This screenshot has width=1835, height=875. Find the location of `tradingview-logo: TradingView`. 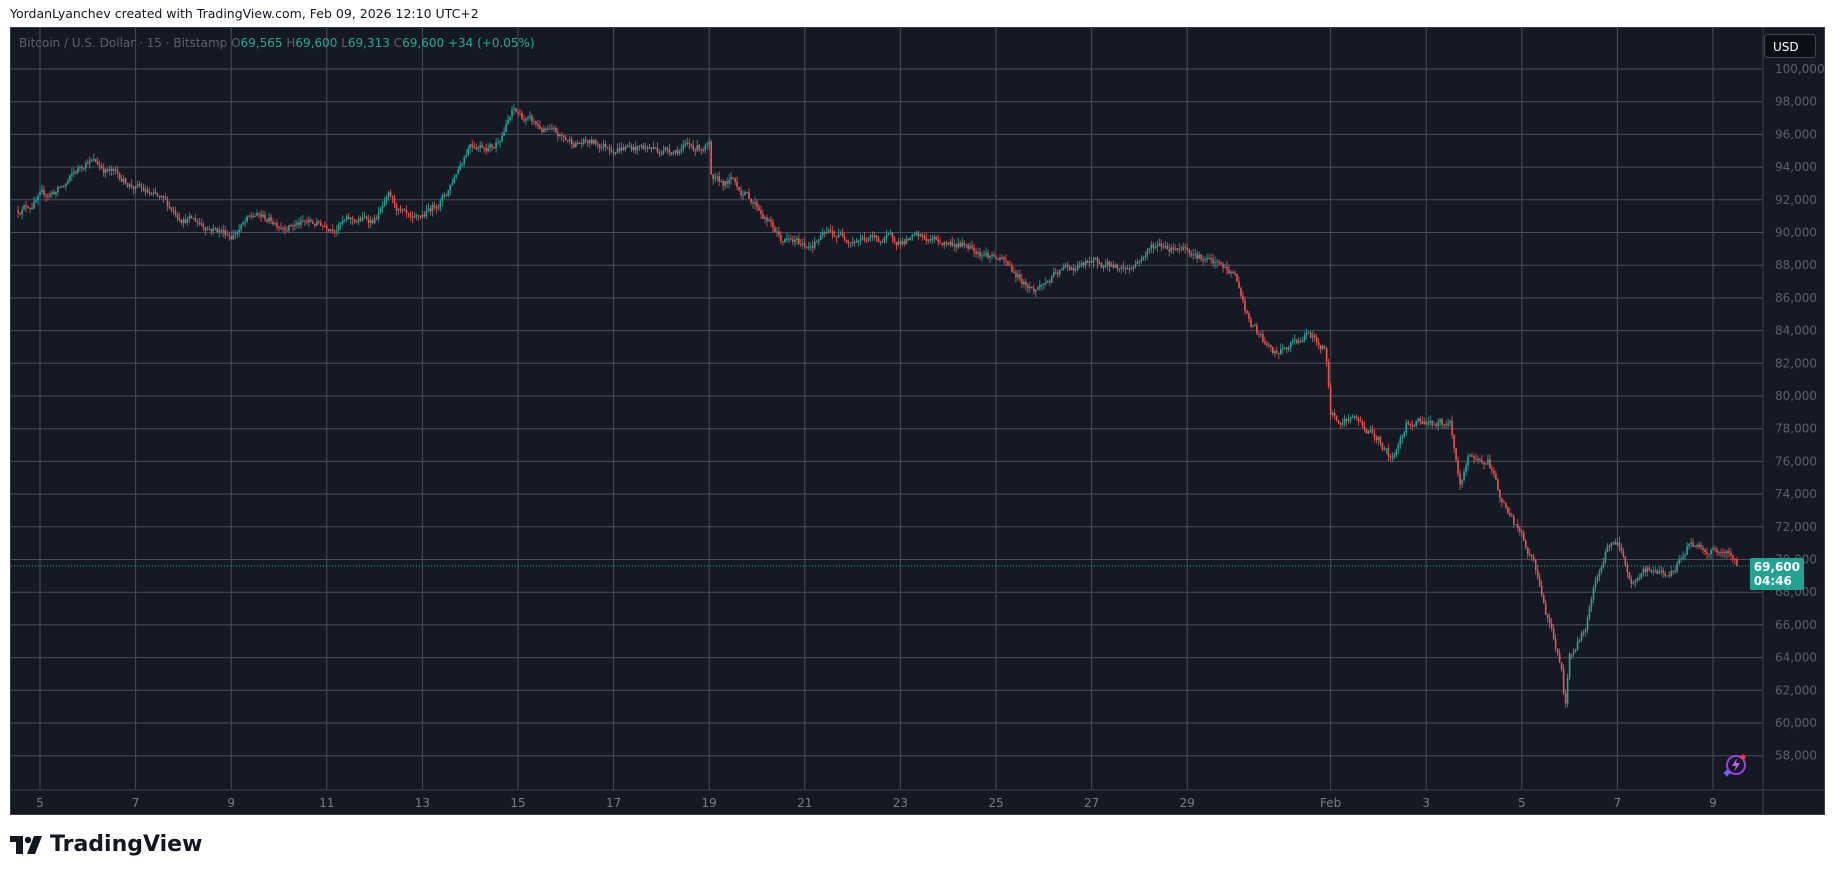

tradingview-logo: TradingView is located at coordinates (106, 844).